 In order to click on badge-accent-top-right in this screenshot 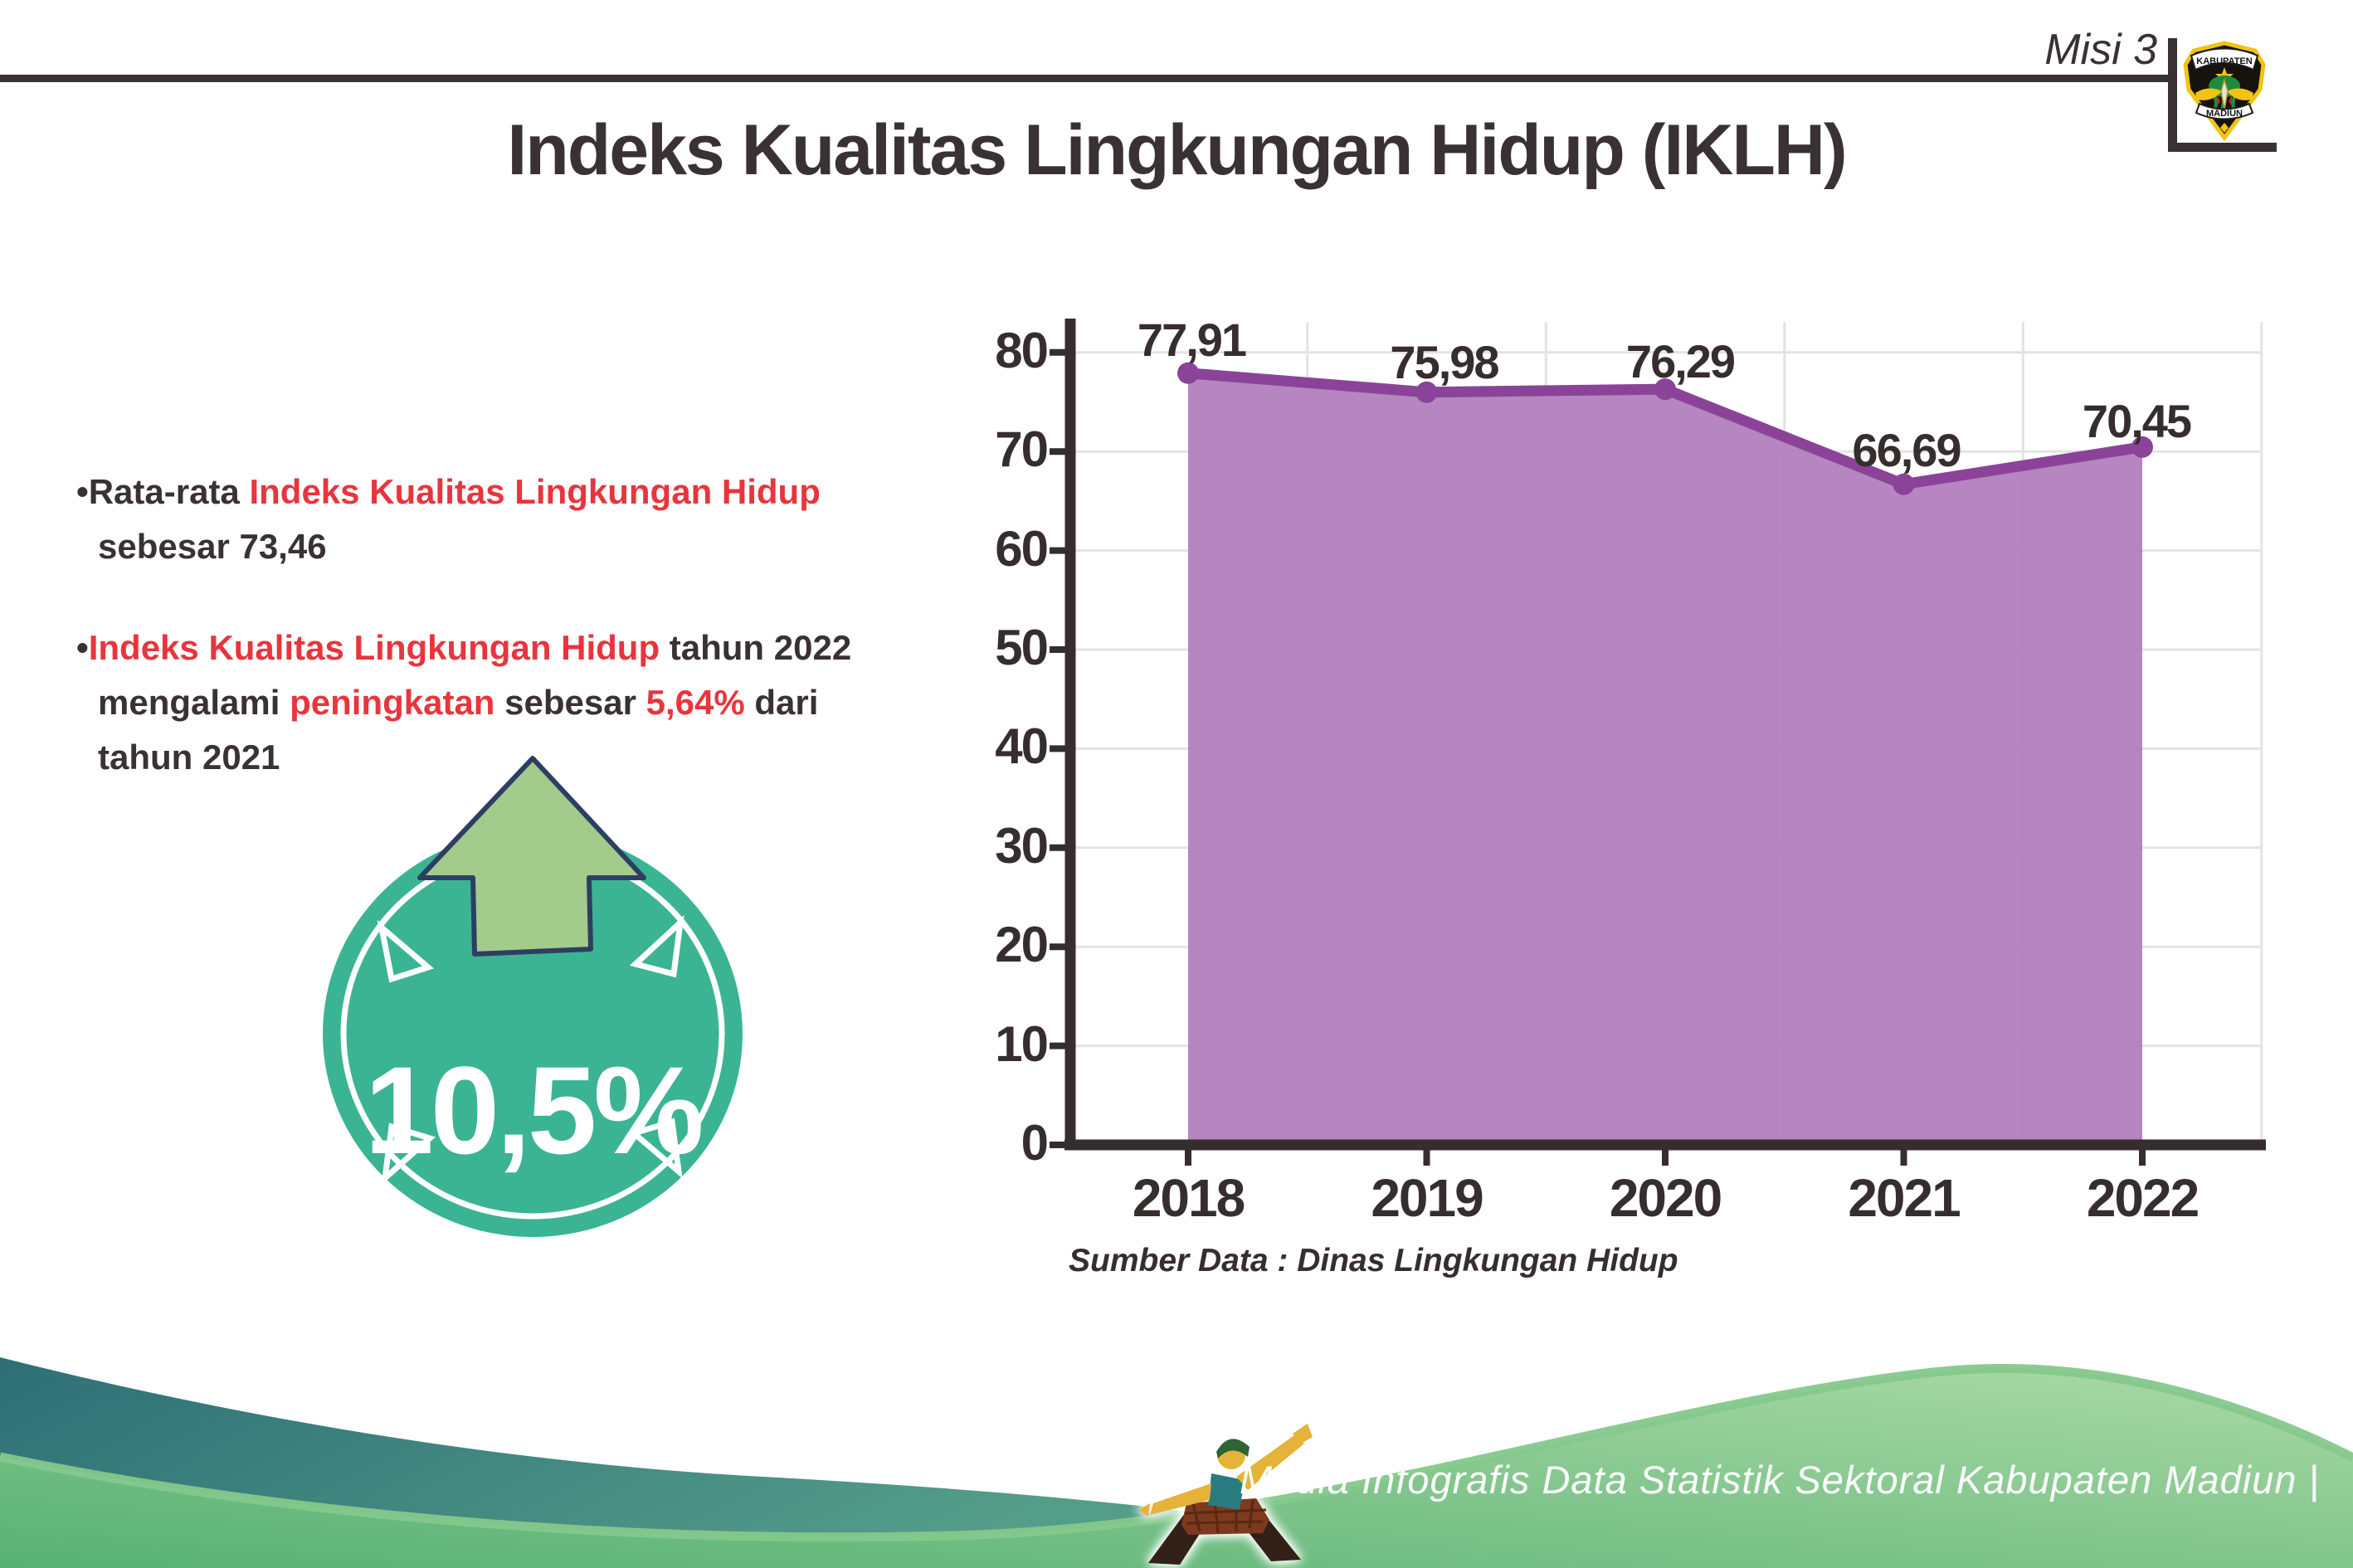, I will do `click(656, 946)`.